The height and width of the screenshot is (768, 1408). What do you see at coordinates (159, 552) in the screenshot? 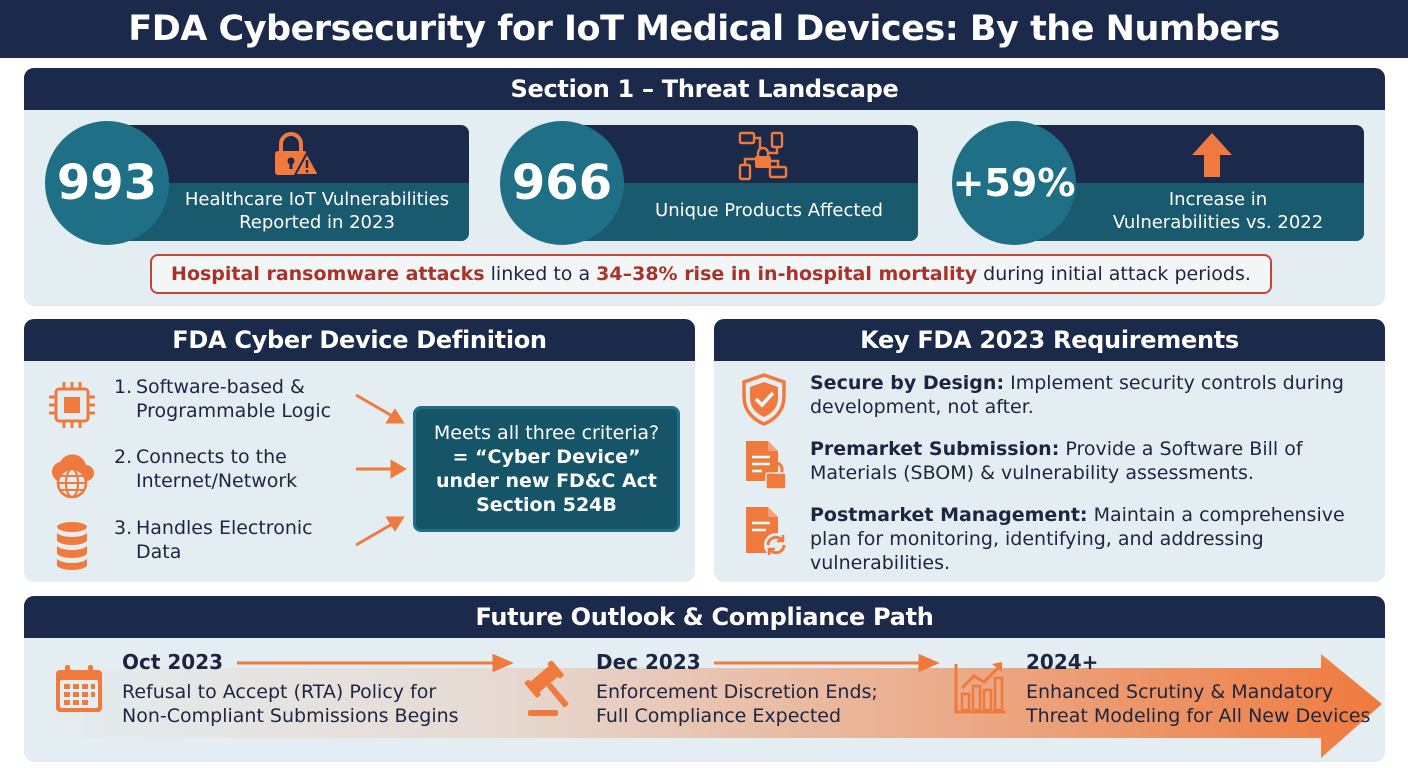
I see `criterion-line2: Data` at bounding box center [159, 552].